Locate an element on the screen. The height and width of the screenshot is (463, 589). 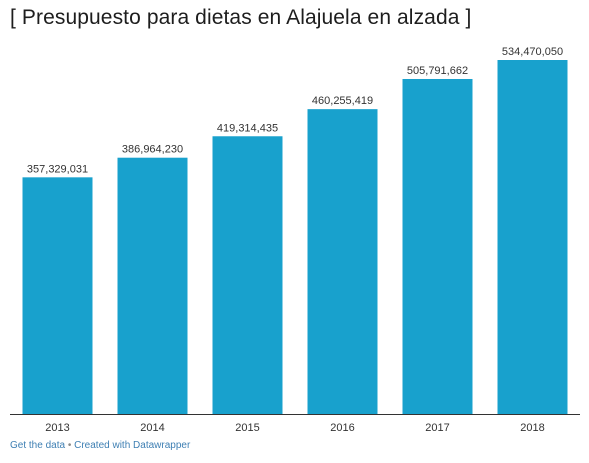
value-label-2013: 357,329,031 is located at coordinates (57, 169).